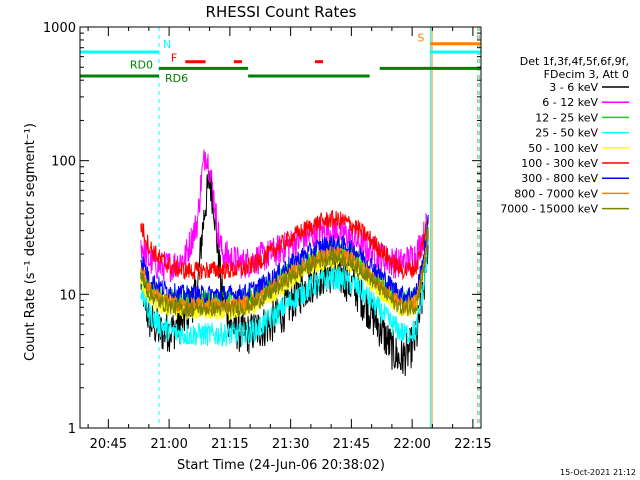 The height and width of the screenshot is (480, 640). What do you see at coordinates (281, 12) in the screenshot?
I see `chart-title: RHESSI Count Rates` at bounding box center [281, 12].